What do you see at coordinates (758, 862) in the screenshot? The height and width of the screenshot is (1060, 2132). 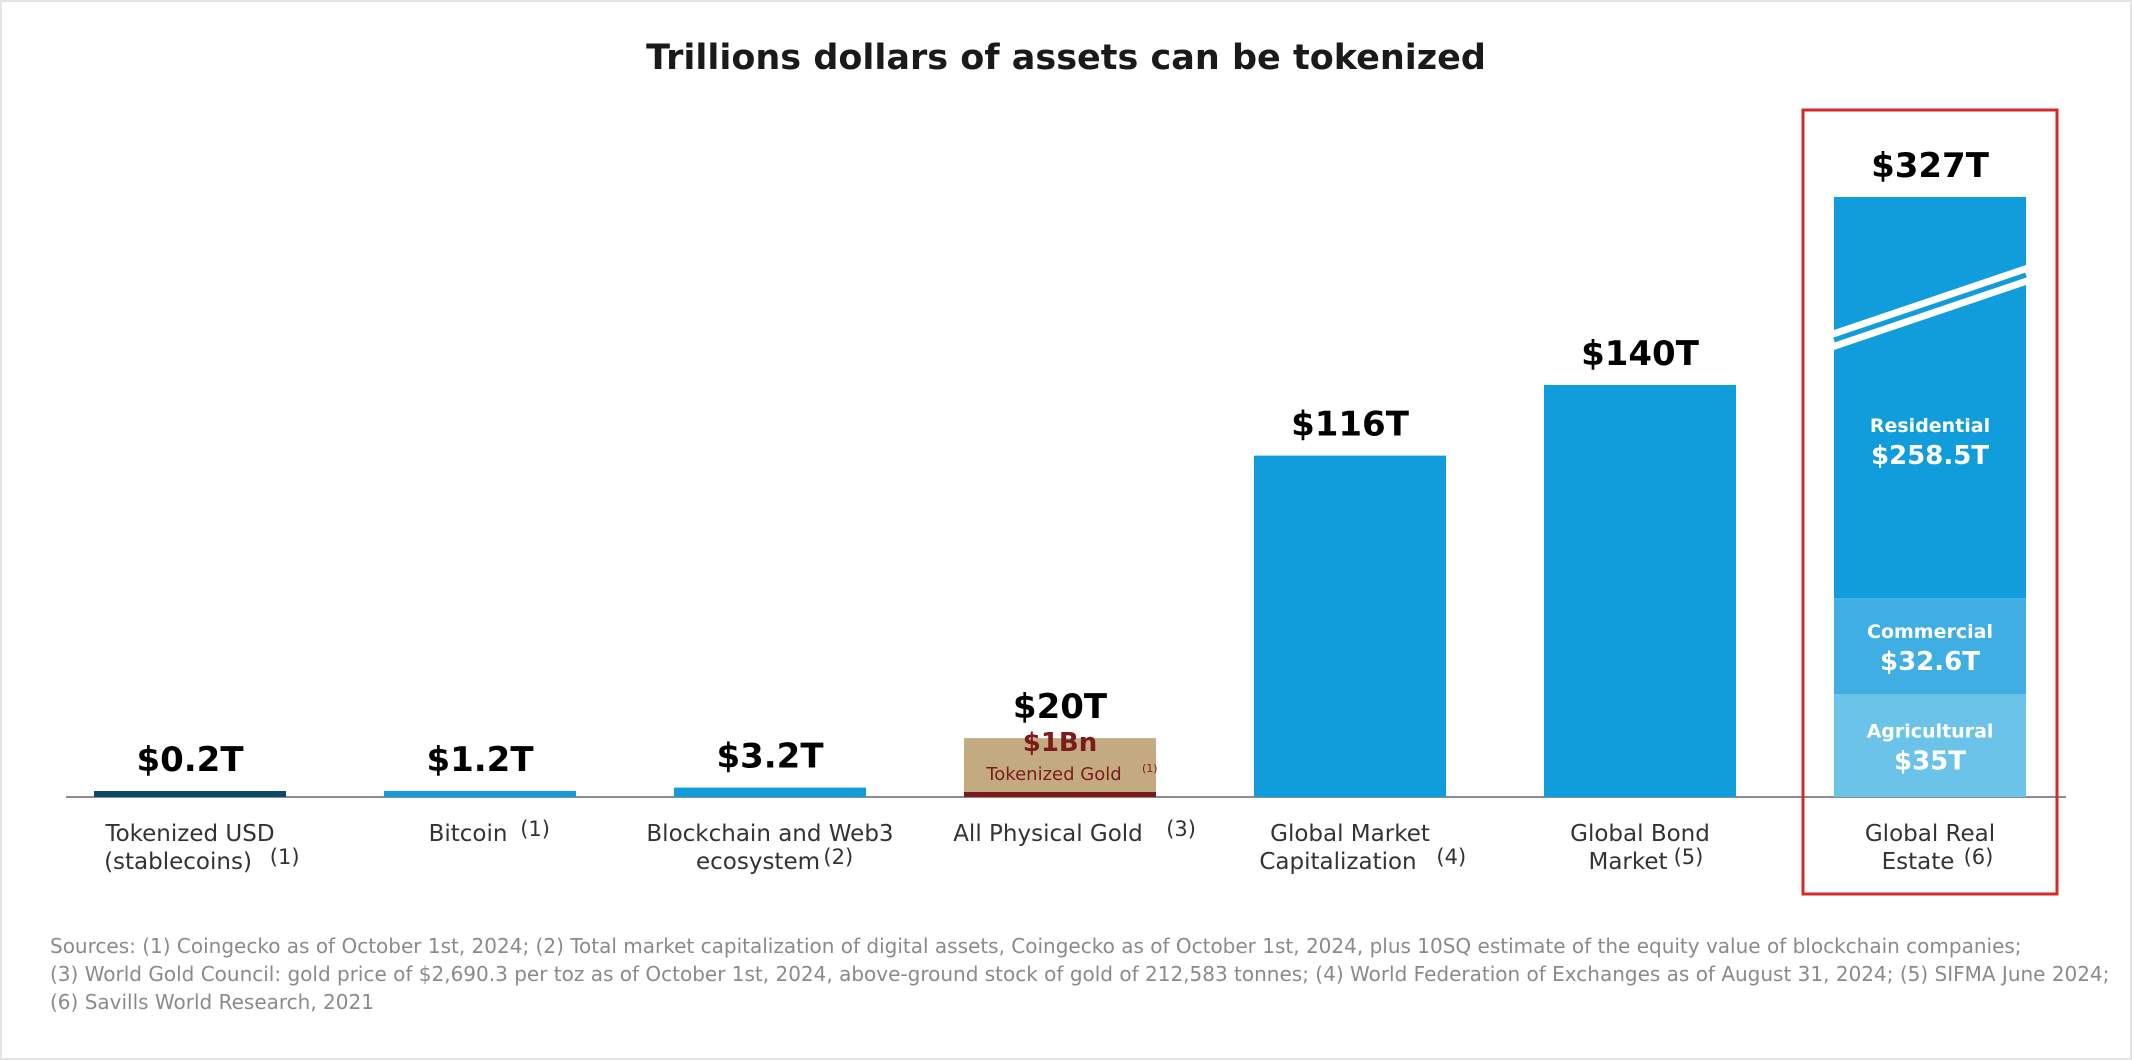 I see `category-label: ecosystem` at bounding box center [758, 862].